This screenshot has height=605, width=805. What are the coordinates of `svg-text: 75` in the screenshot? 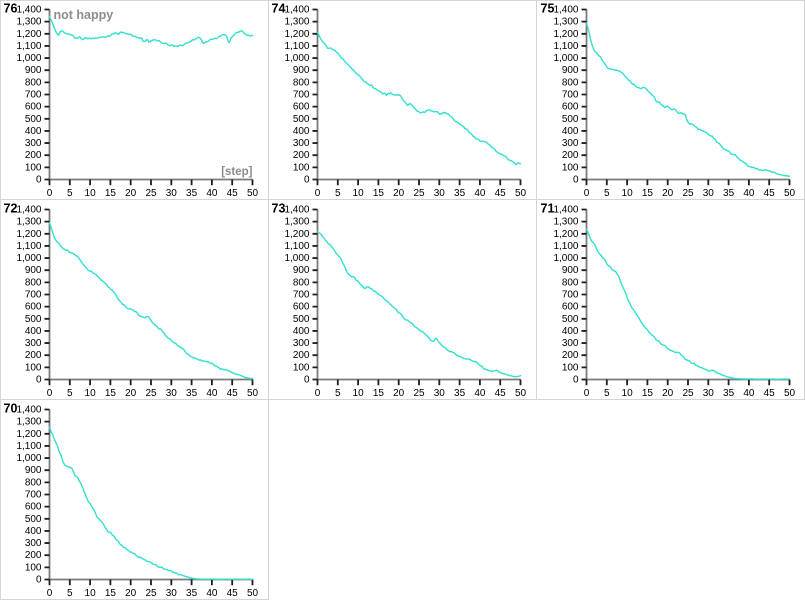 It's located at (548, 9).